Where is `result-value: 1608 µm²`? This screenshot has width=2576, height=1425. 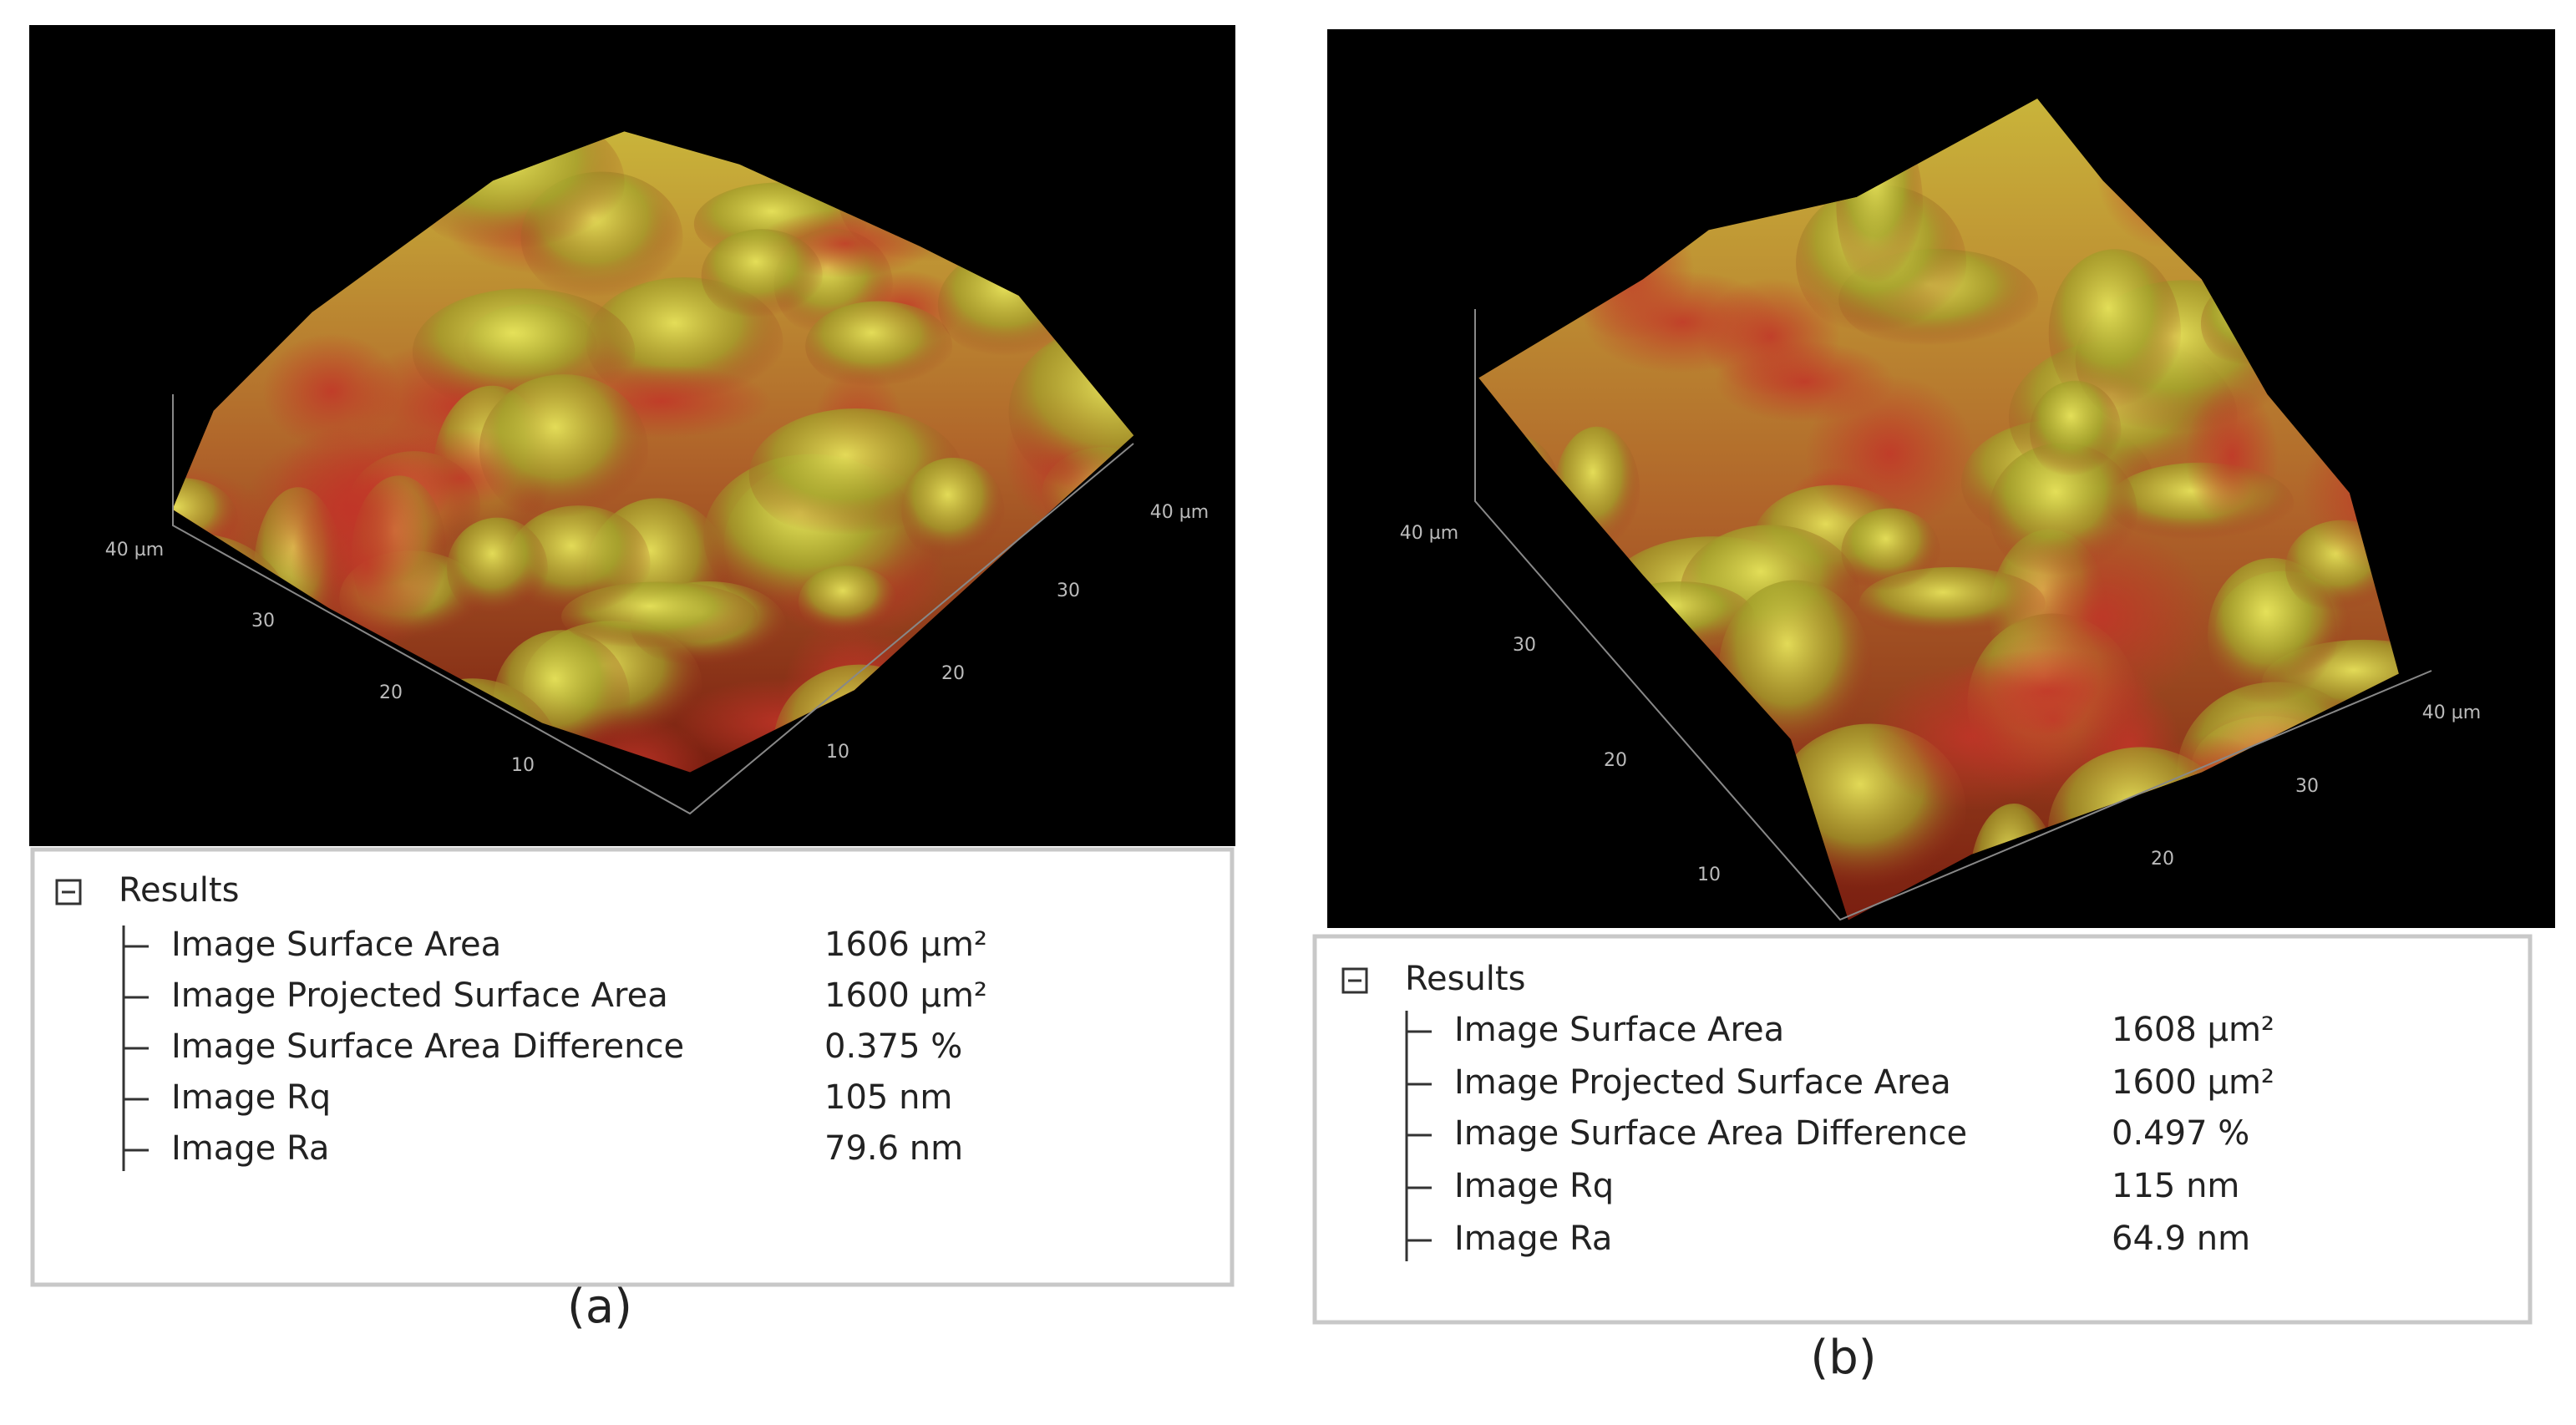 result-value: 1608 µm² is located at coordinates (2193, 1030).